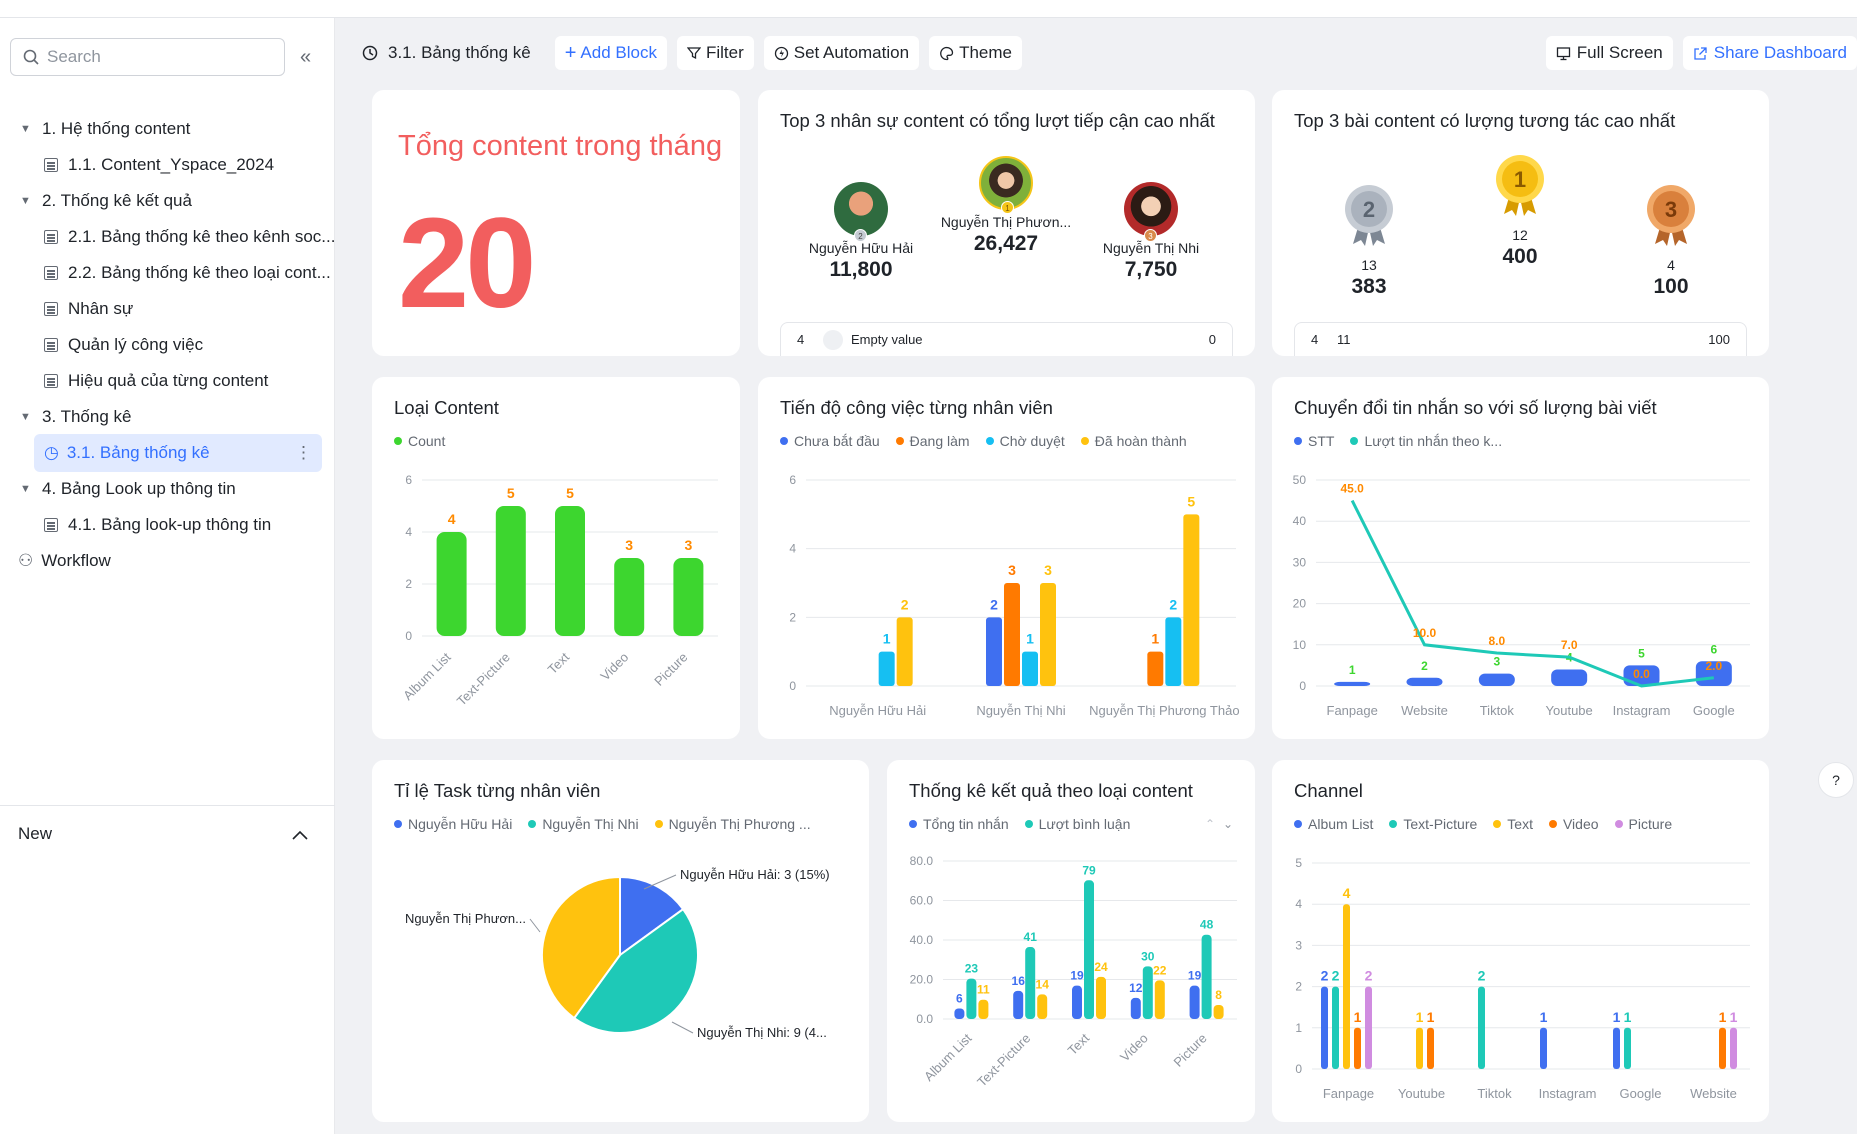 This screenshot has height=1134, width=1857. I want to click on legend-item: Nguyễn Thị Nhi, so click(583, 824).